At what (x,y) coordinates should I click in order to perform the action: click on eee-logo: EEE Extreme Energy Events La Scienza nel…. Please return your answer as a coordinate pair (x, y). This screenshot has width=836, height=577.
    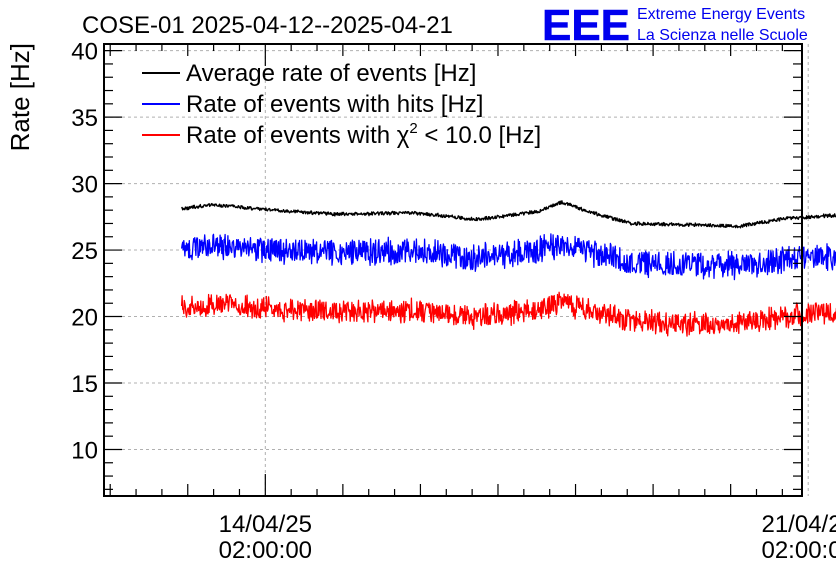
    Looking at the image, I should click on (675, 26).